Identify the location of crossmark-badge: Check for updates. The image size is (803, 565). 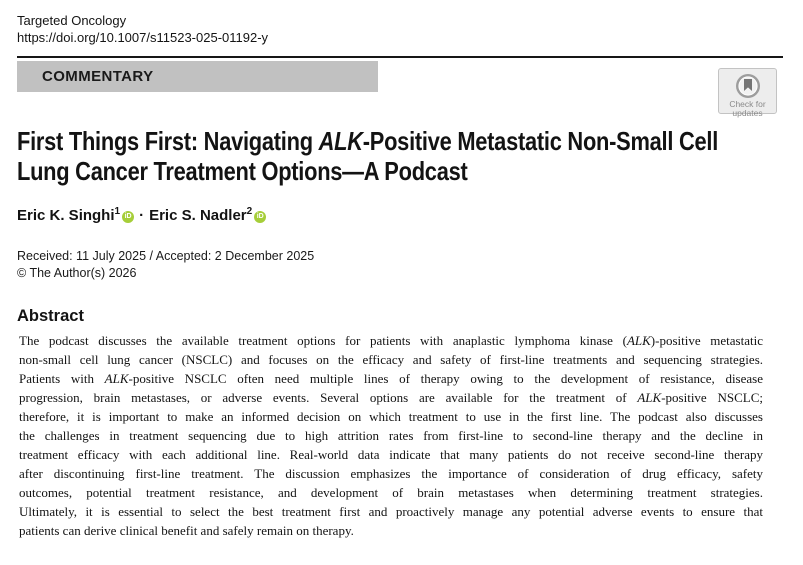
(747, 93).